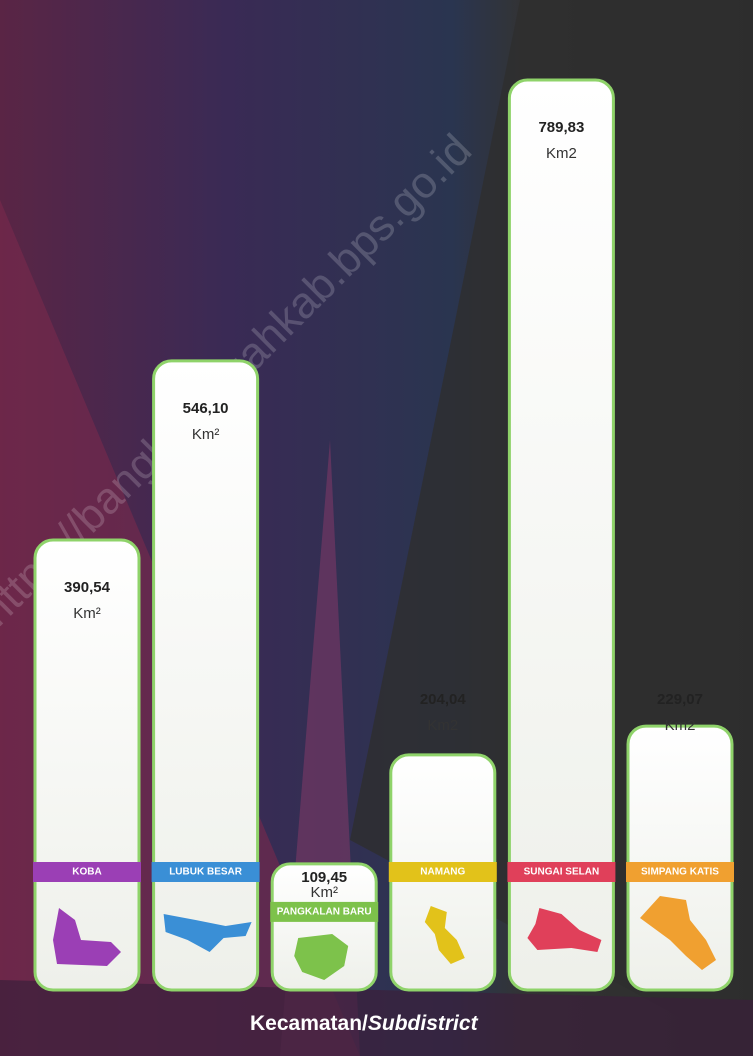  Describe the element at coordinates (423, 1023) in the screenshot. I see `x-axis-label-part: Subdistrict` at that location.